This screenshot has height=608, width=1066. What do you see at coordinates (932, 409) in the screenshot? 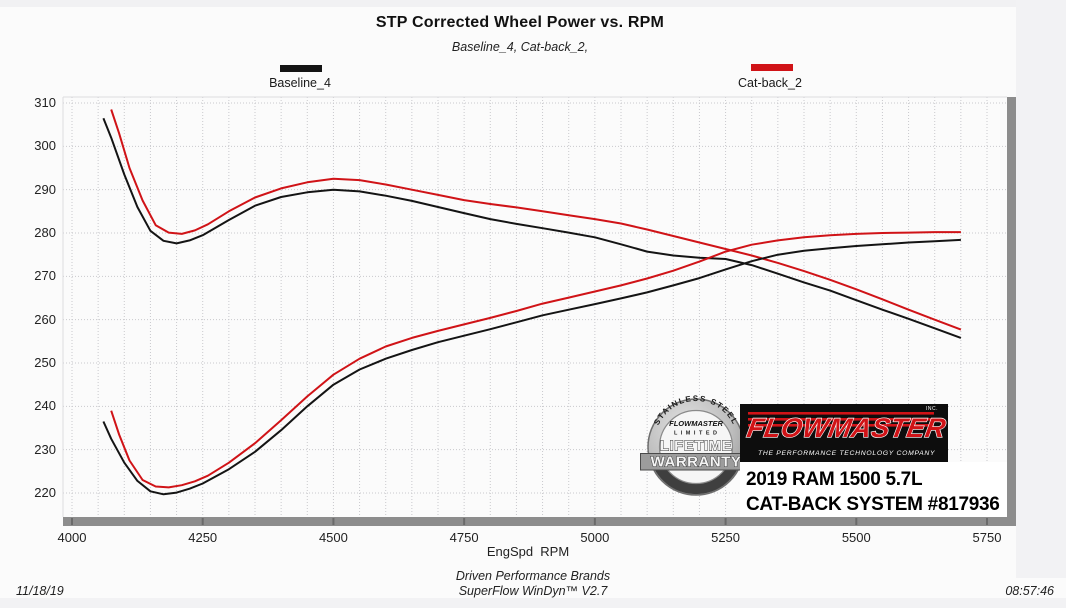
I see `logo-inc-text: INC.` at bounding box center [932, 409].